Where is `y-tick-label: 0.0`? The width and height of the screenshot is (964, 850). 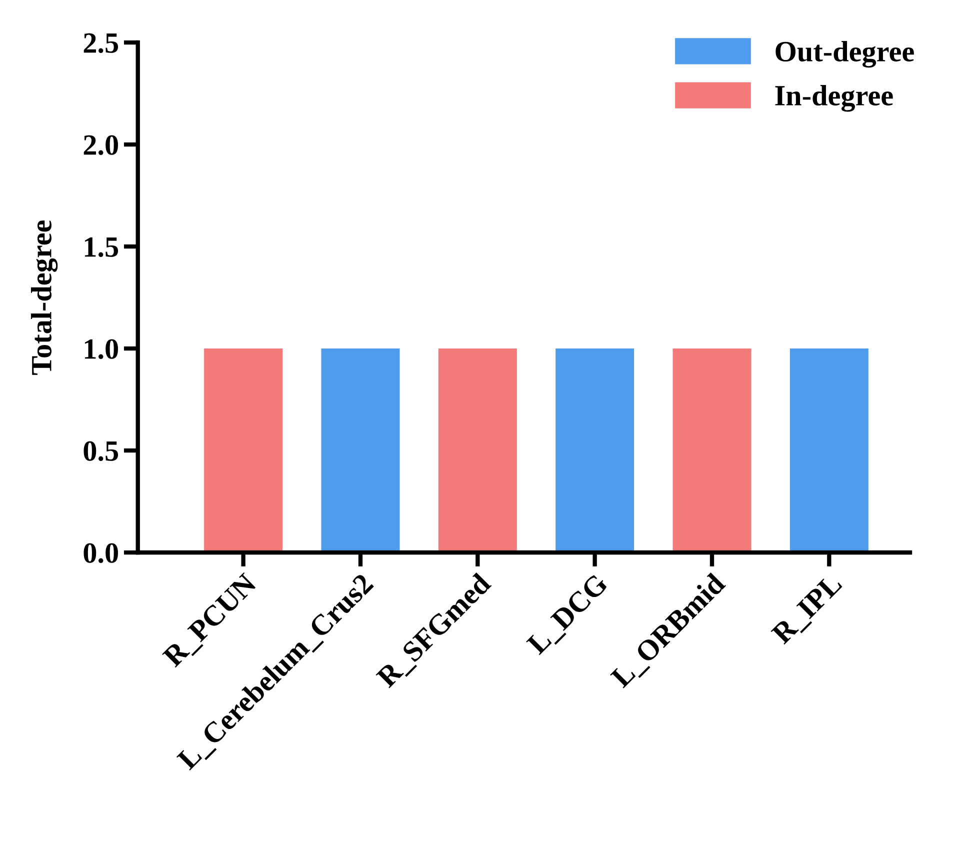 y-tick-label: 0.0 is located at coordinates (101, 553).